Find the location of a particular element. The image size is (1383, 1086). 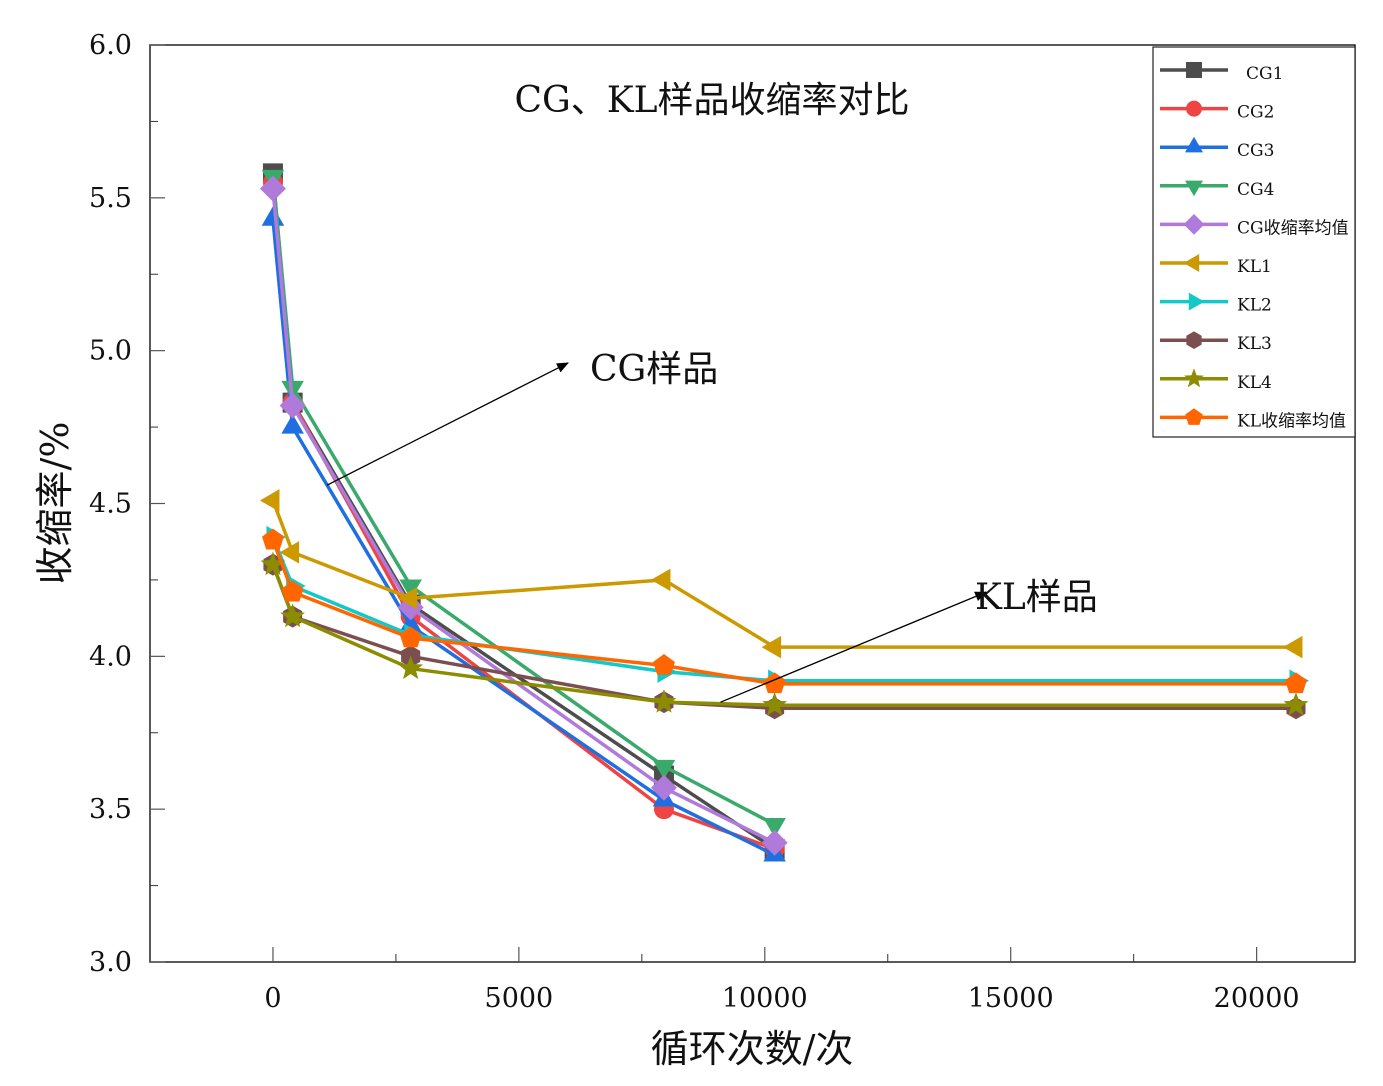

legend-item: KL3 is located at coordinates (1216, 342).